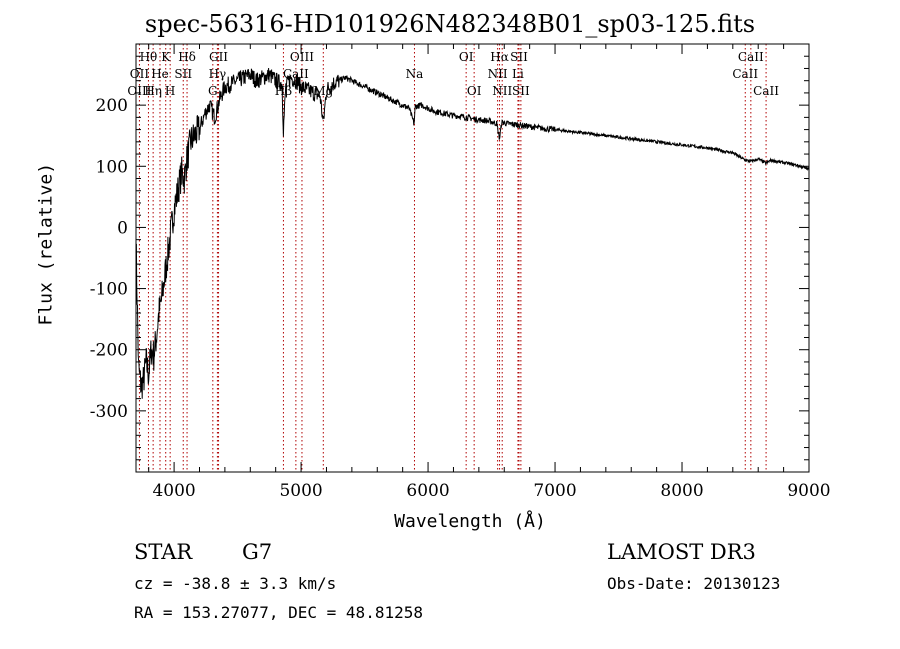  What do you see at coordinates (283, 91) in the screenshot?
I see `line-label: Hβ` at bounding box center [283, 91].